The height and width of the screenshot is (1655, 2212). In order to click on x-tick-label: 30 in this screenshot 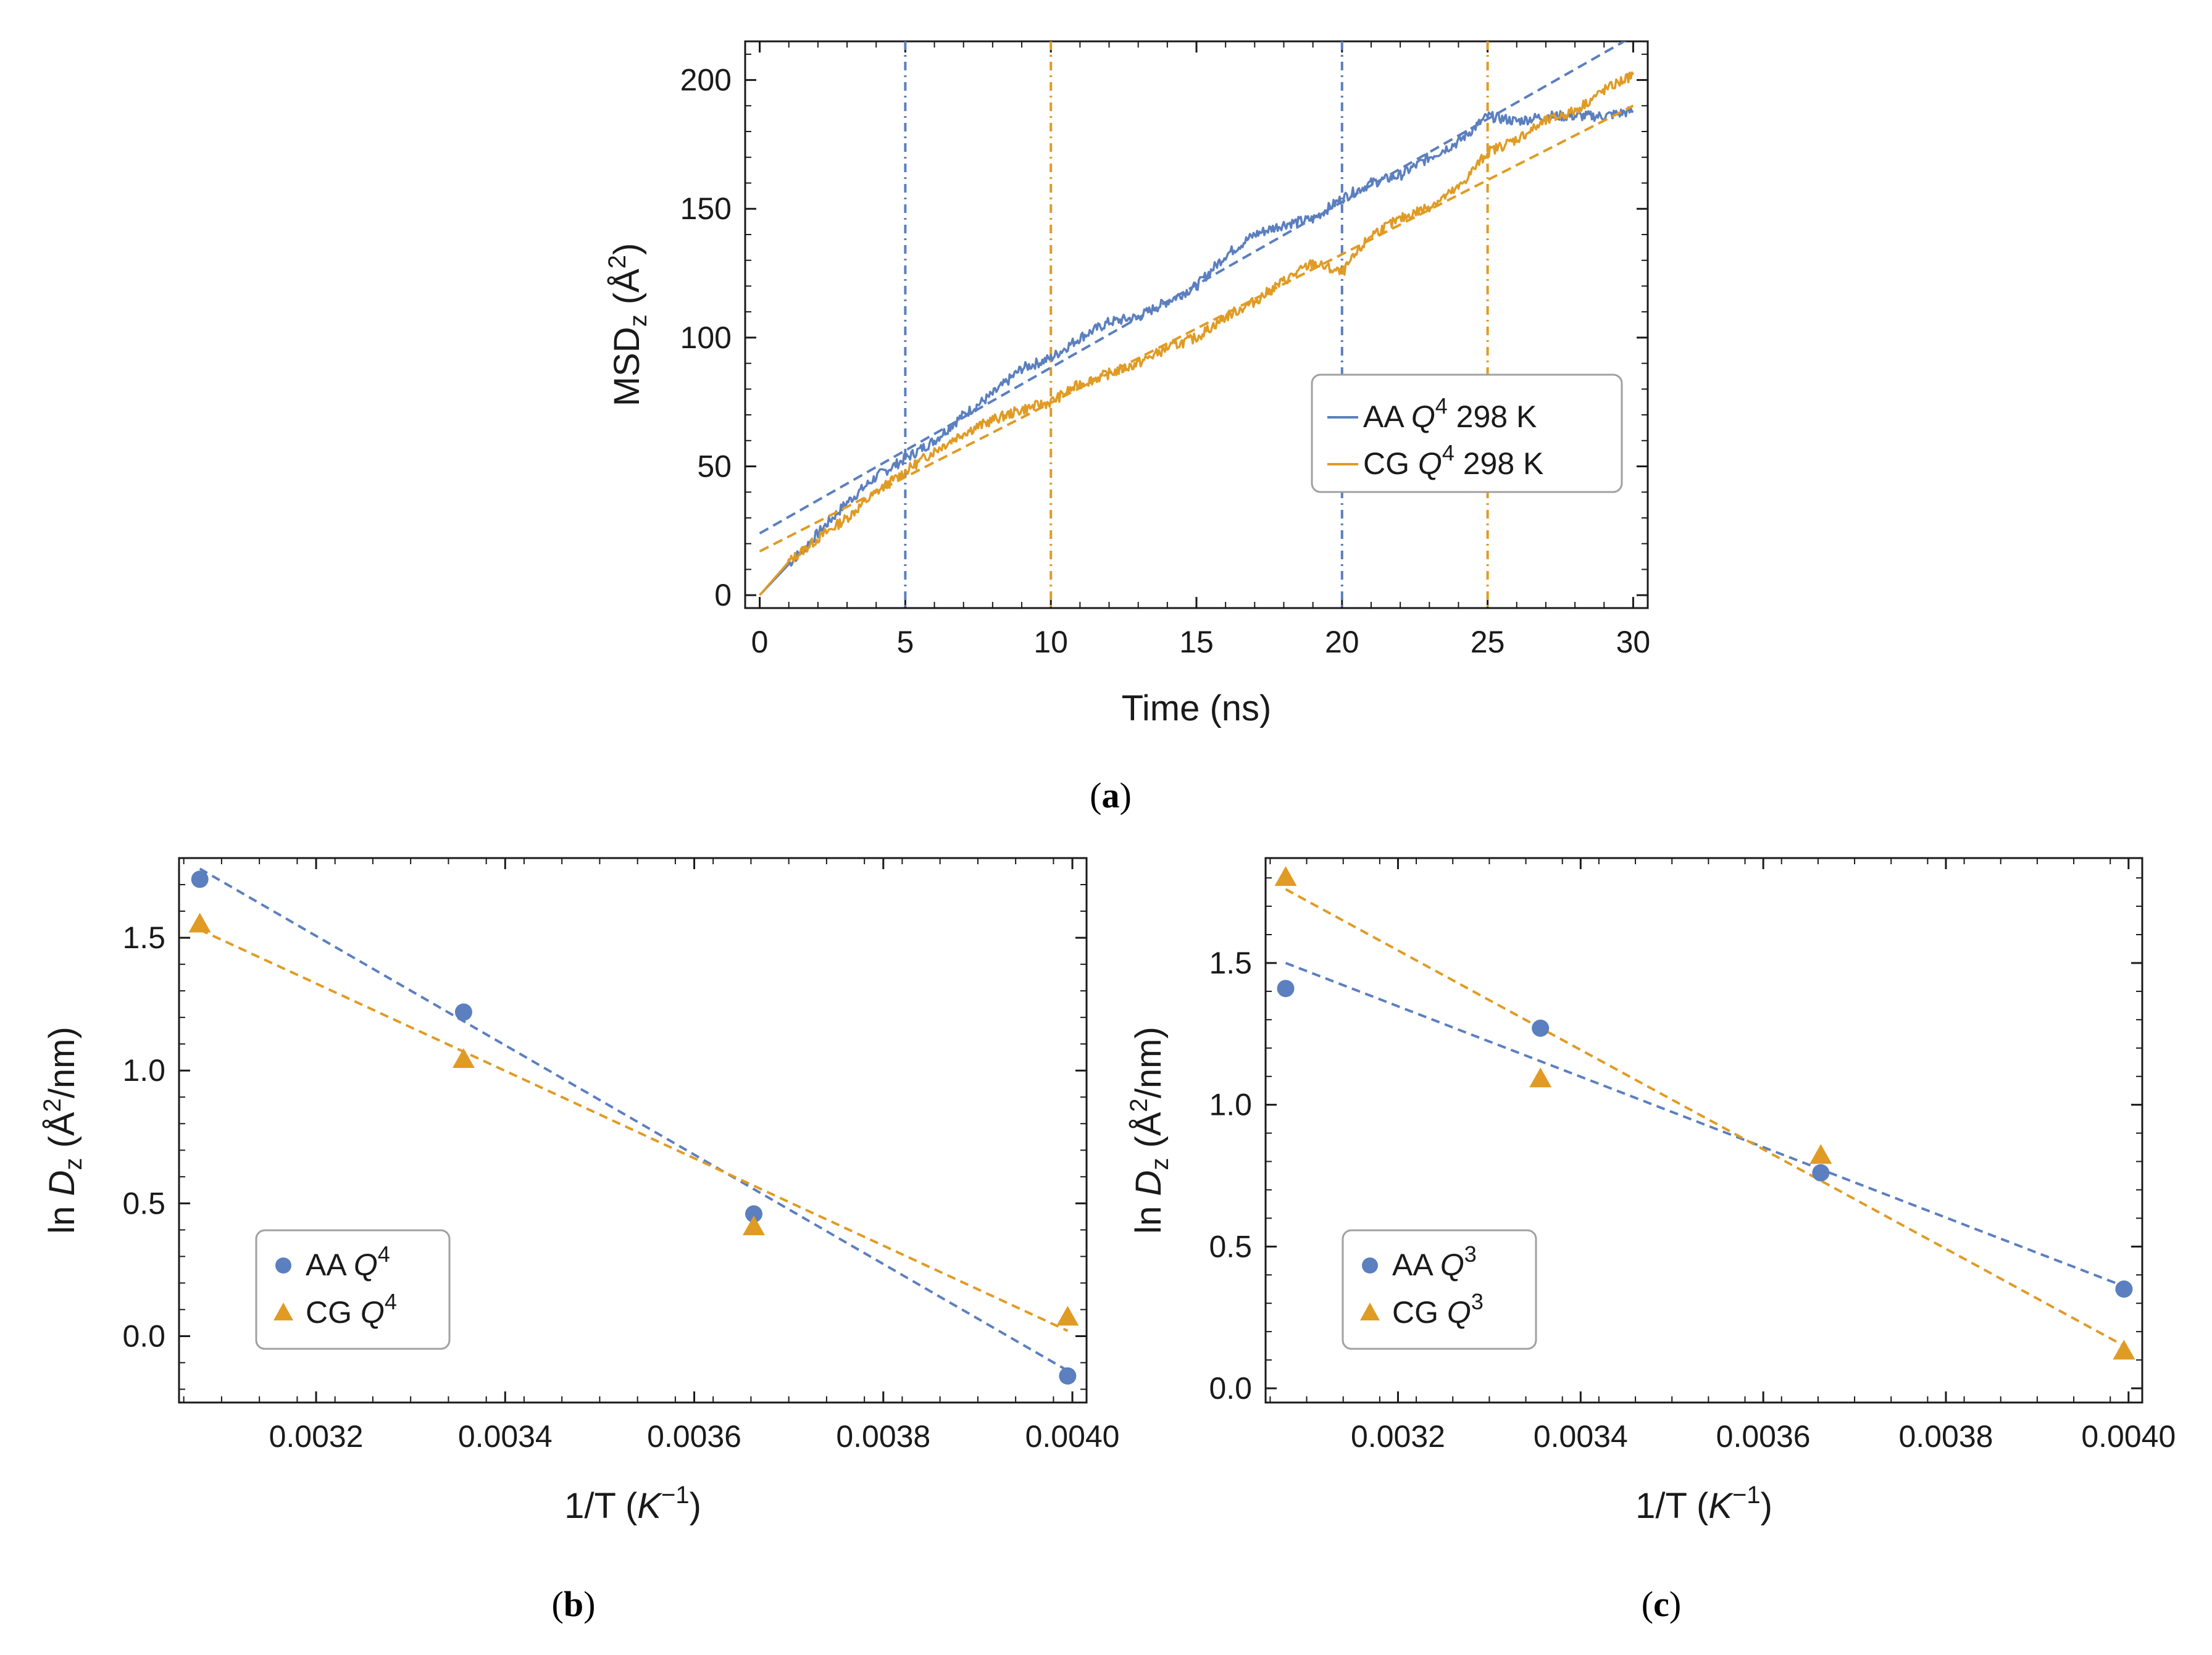, I will do `click(1633, 642)`.